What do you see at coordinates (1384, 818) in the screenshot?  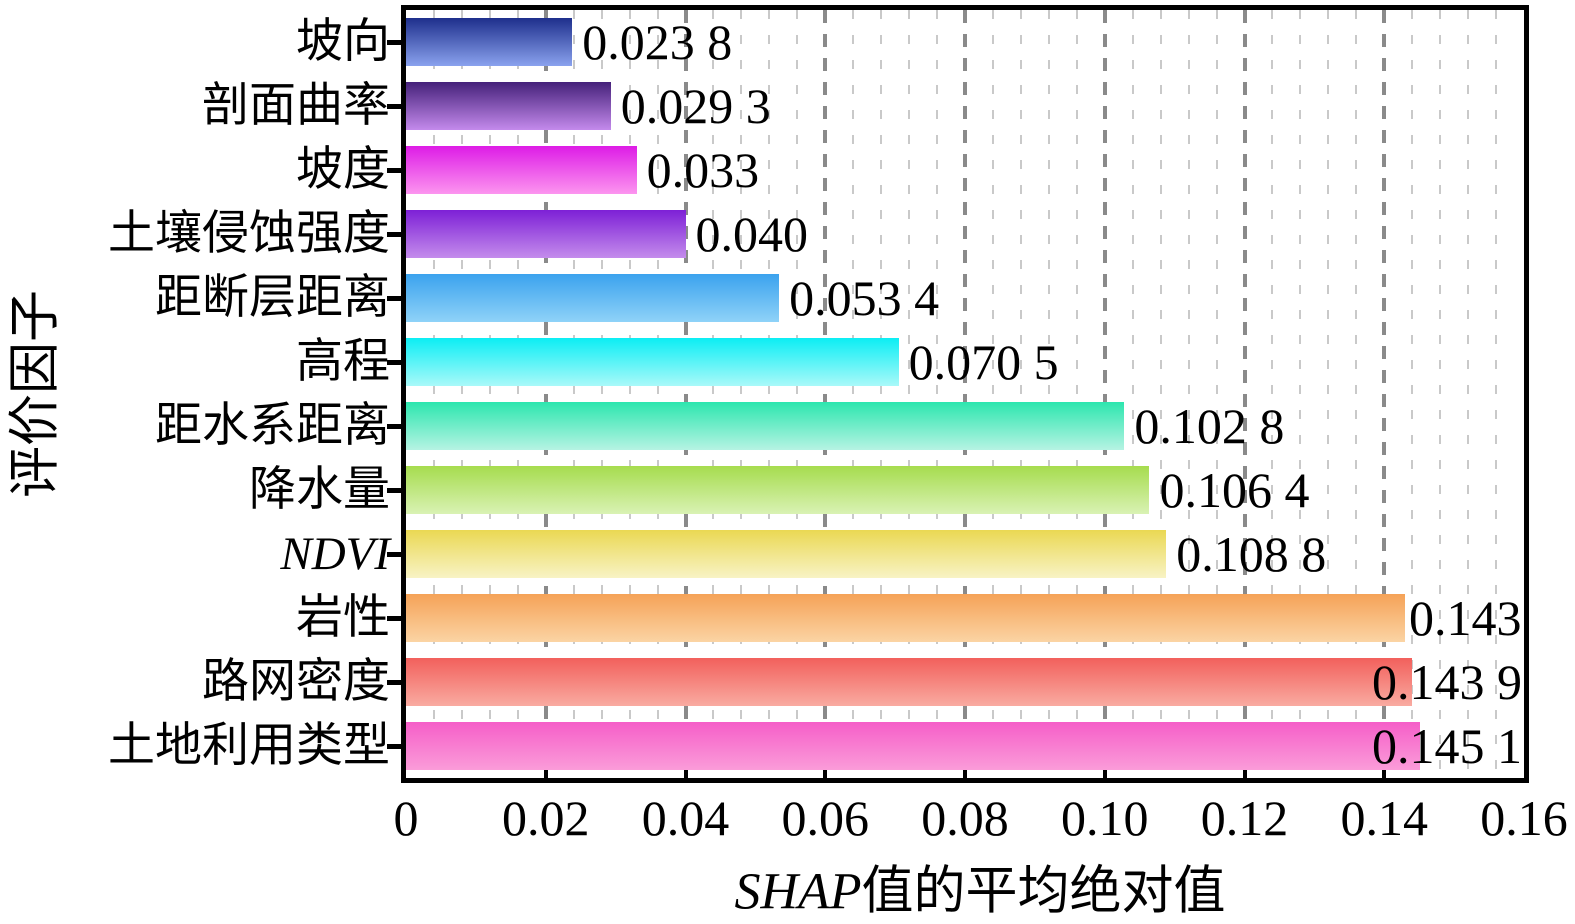 I see `x-tick-label: 0.14` at bounding box center [1384, 818].